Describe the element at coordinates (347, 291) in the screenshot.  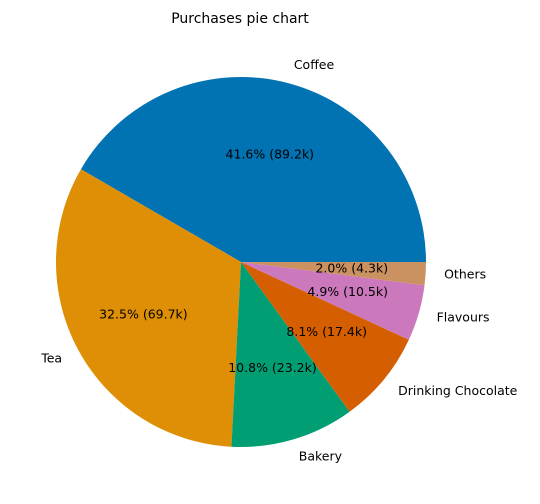
I see `slice-percent-flavours: 4.9% (10.5k)` at that location.